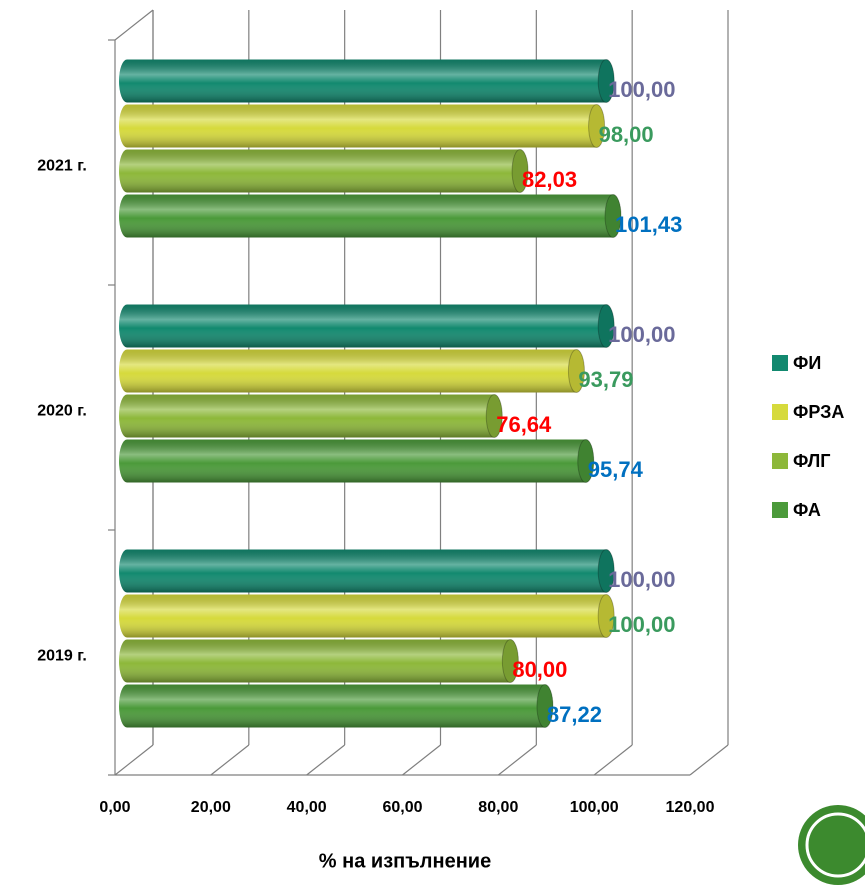 The width and height of the screenshot is (865, 886). Describe the element at coordinates (402, 807) in the screenshot. I see `x-tick-label: 60,00` at that location.